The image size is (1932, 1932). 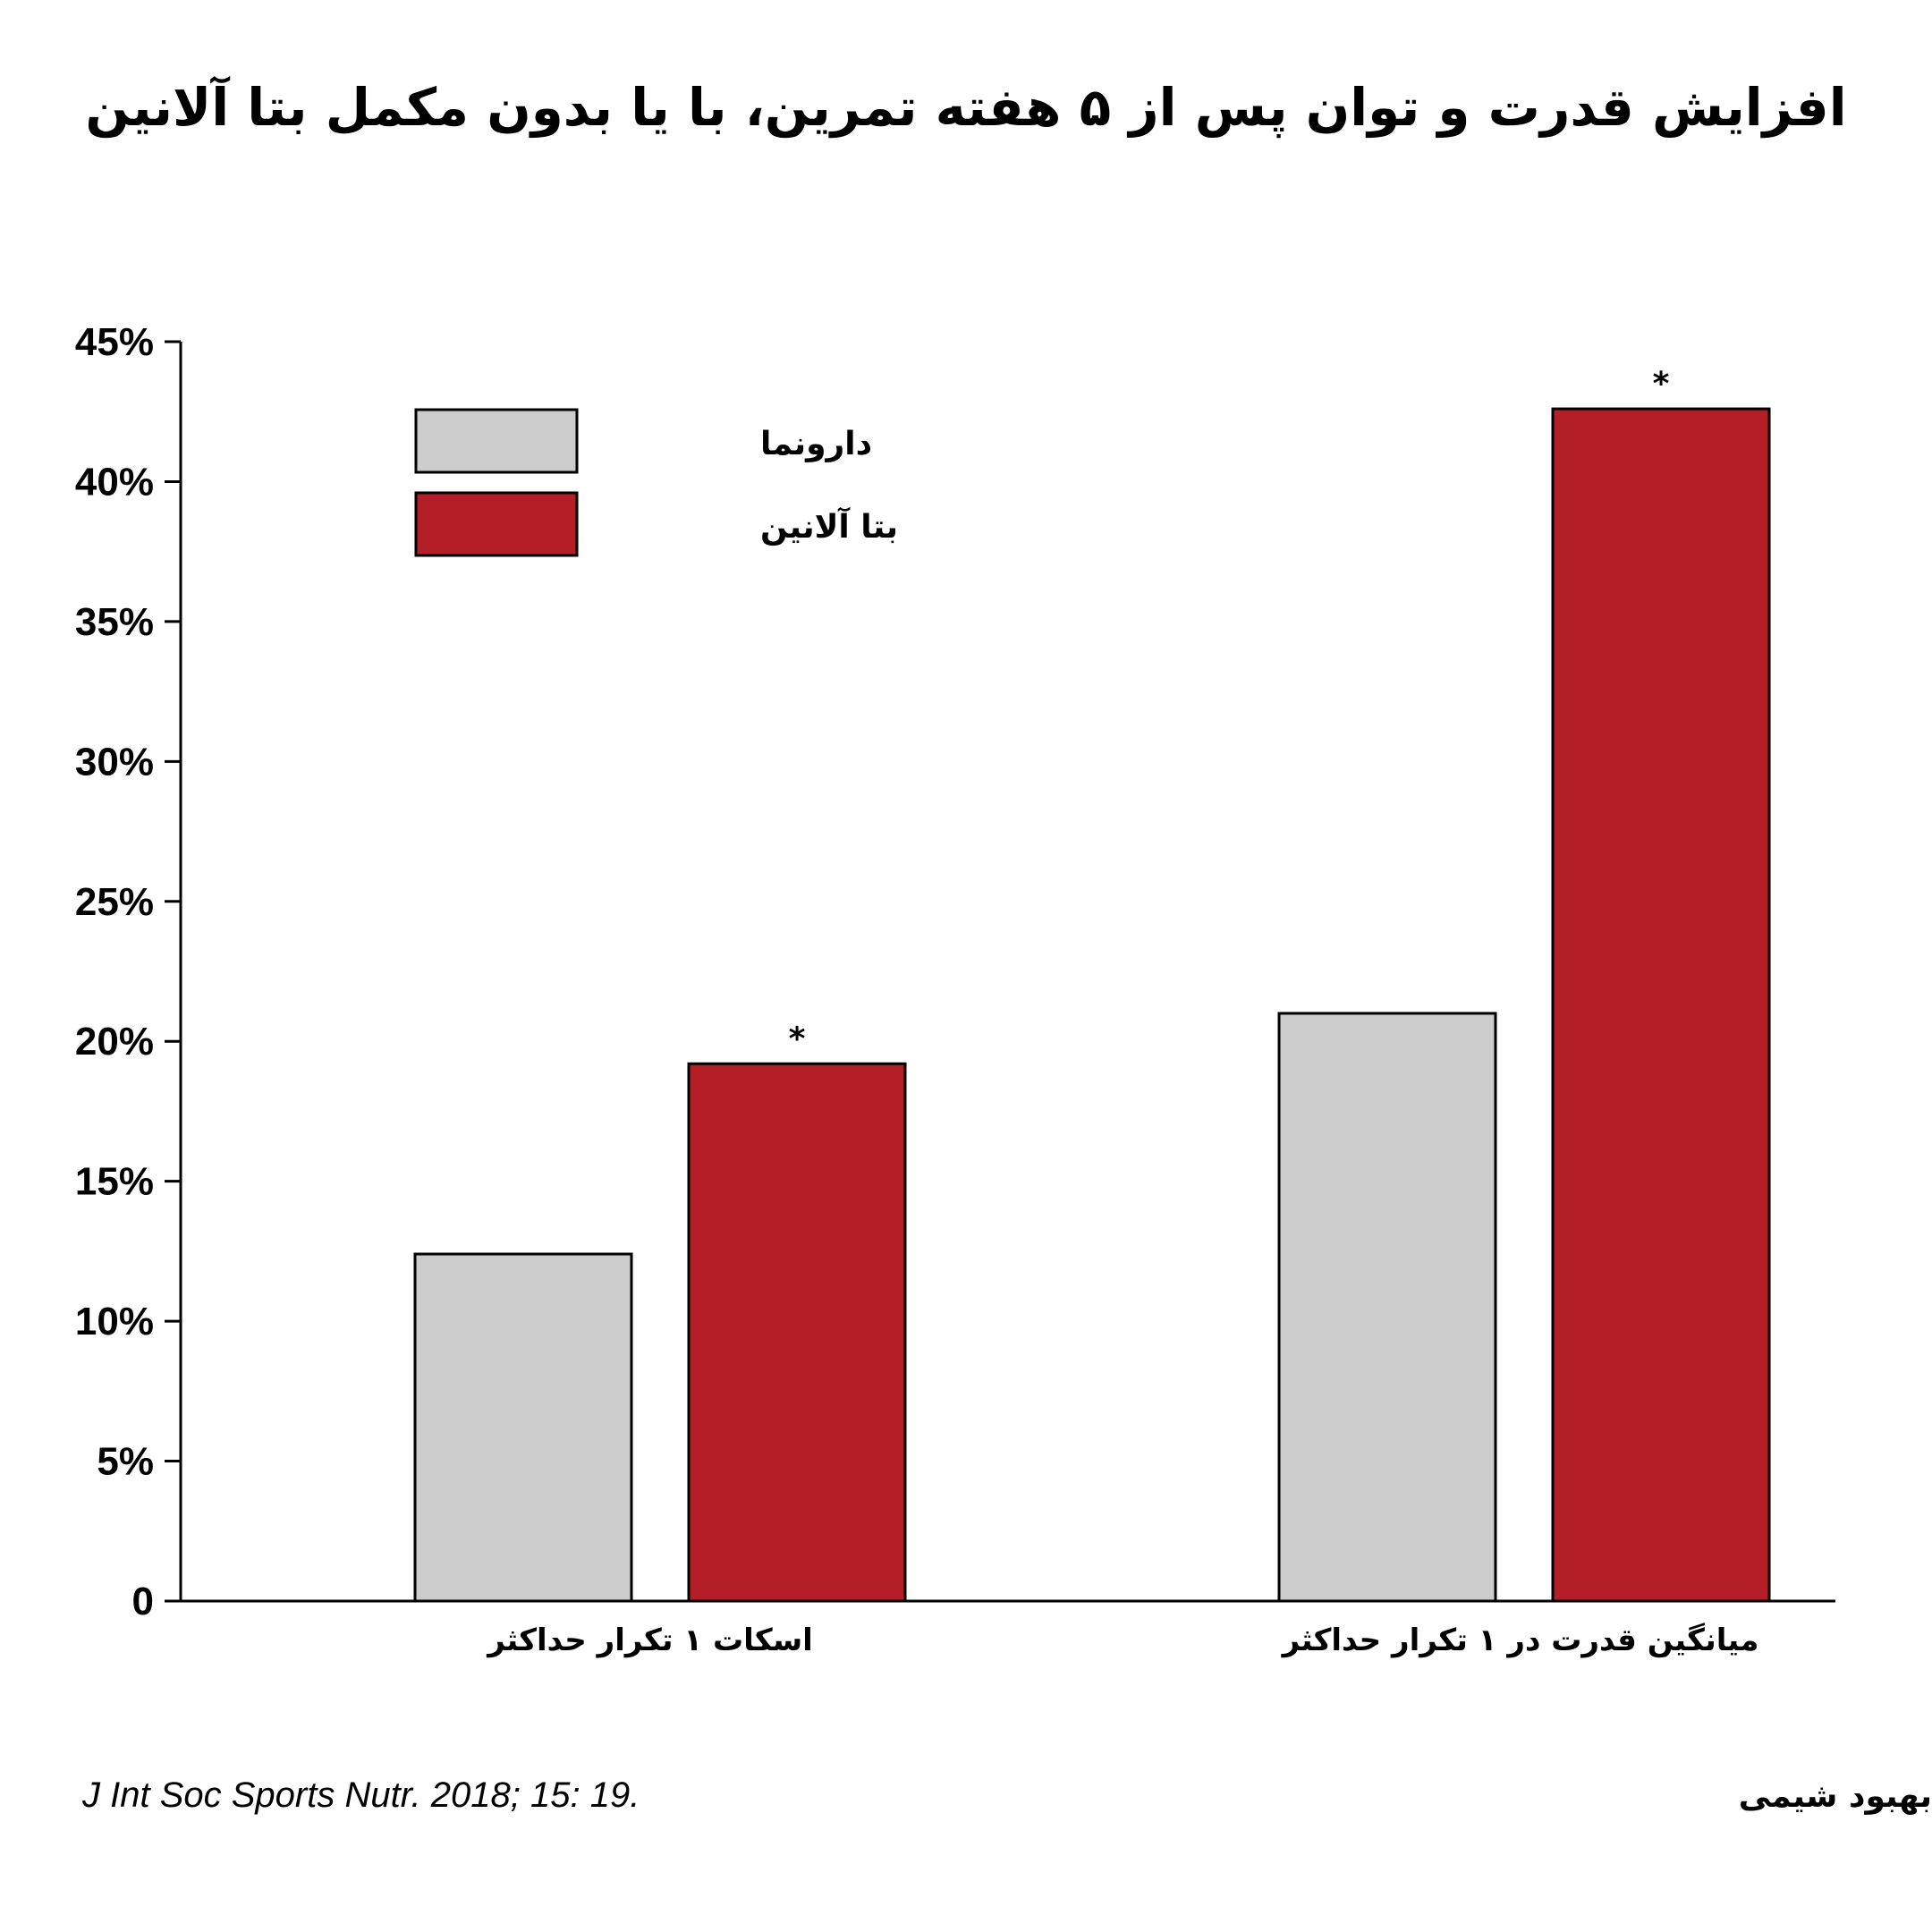 I want to click on y-tick-label: 10%, so click(x=114, y=1321).